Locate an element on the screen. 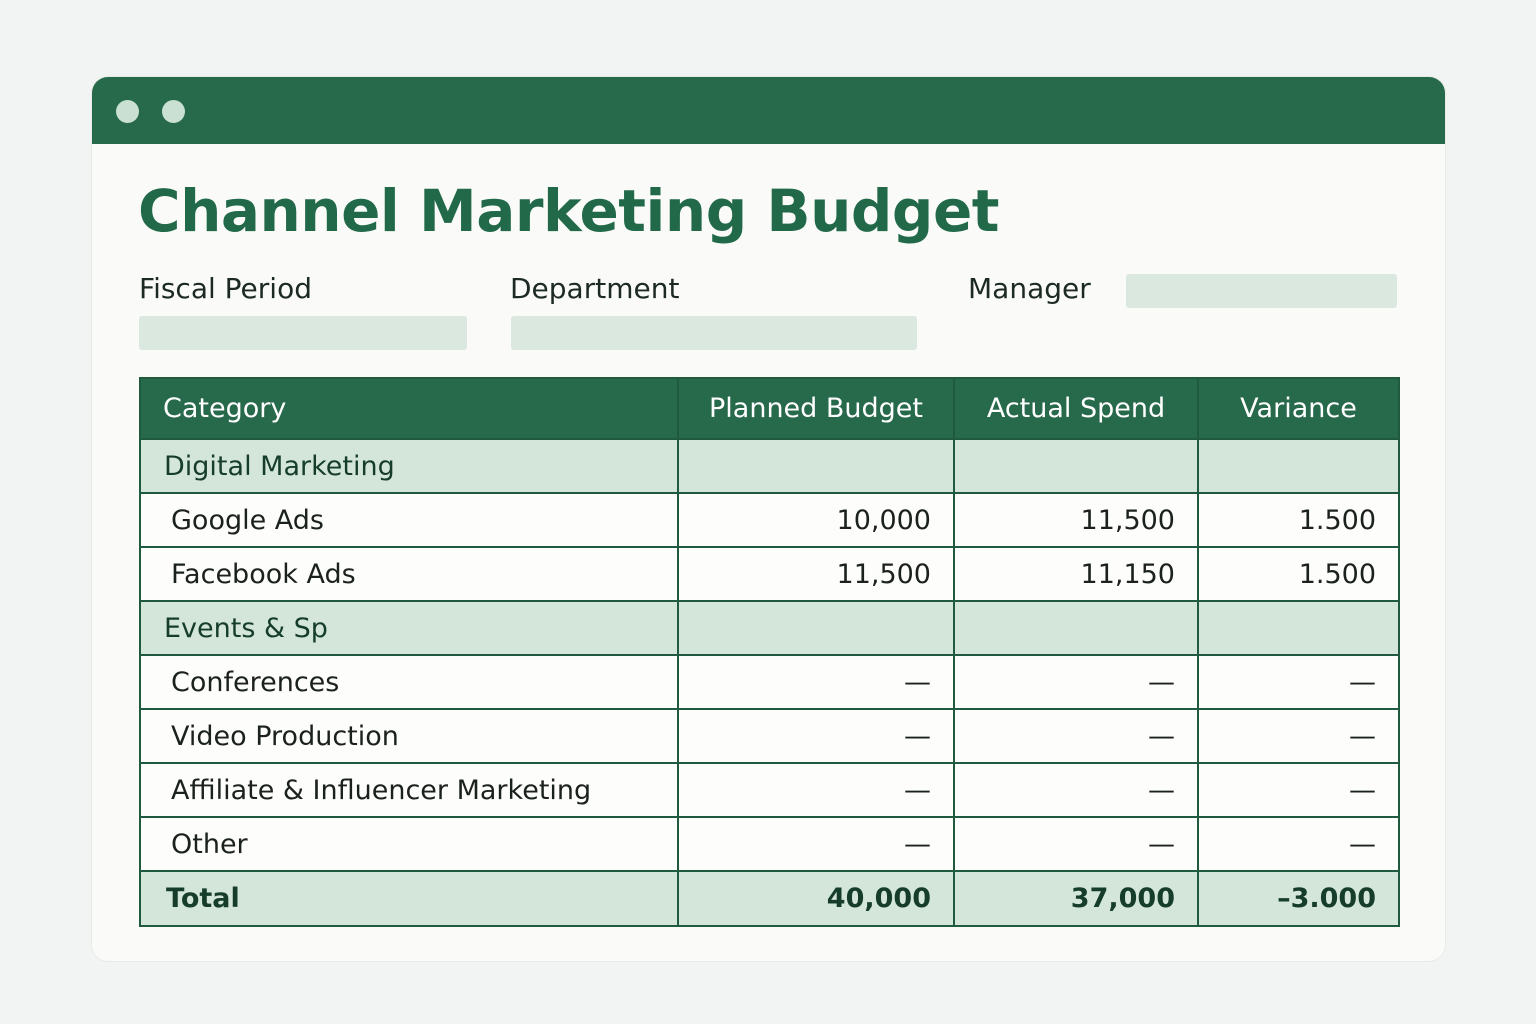 Image resolution: width=1536 pixels, height=1024 pixels. fiscal-period-label: Fiscal Period is located at coordinates (225, 288).